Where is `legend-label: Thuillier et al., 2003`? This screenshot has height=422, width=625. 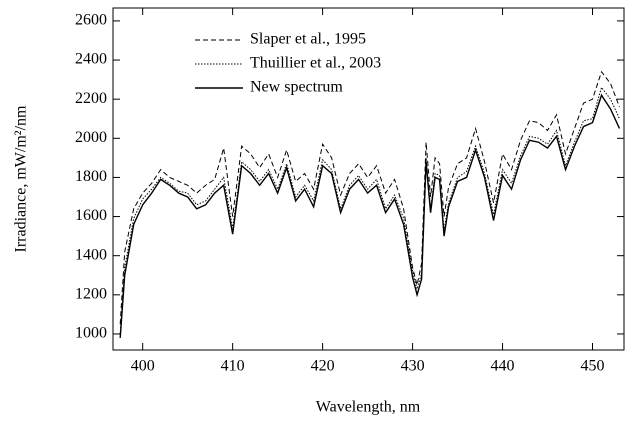
legend-label: Thuillier et al., 2003 is located at coordinates (315, 63).